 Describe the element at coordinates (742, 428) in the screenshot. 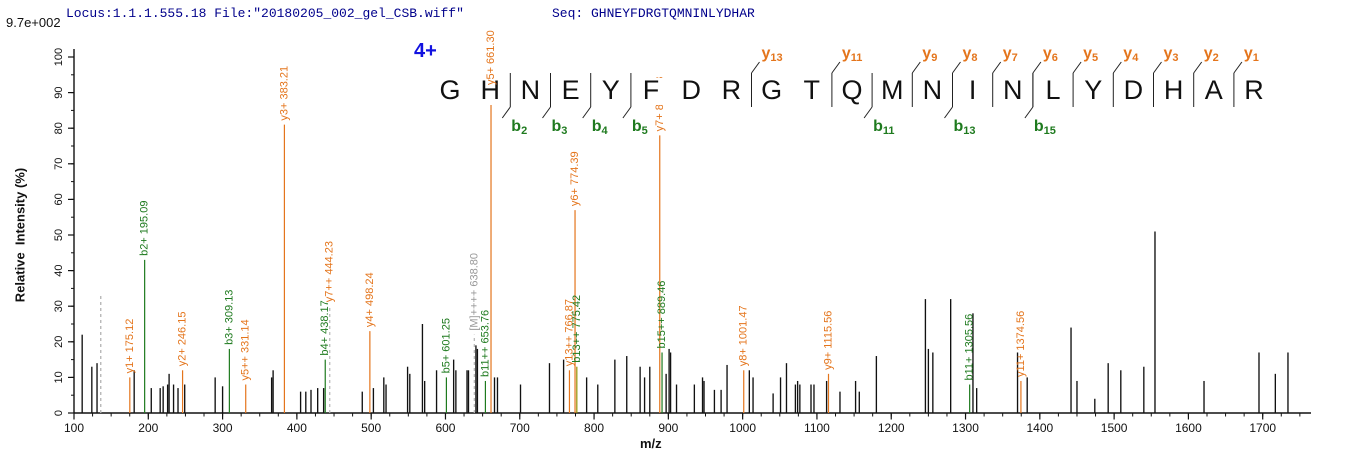

I see `x-tick-label: 1000` at that location.